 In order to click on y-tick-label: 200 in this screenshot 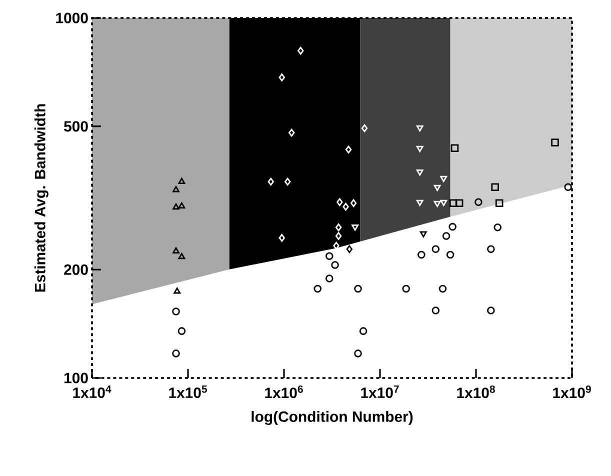, I will do `click(76, 269)`.